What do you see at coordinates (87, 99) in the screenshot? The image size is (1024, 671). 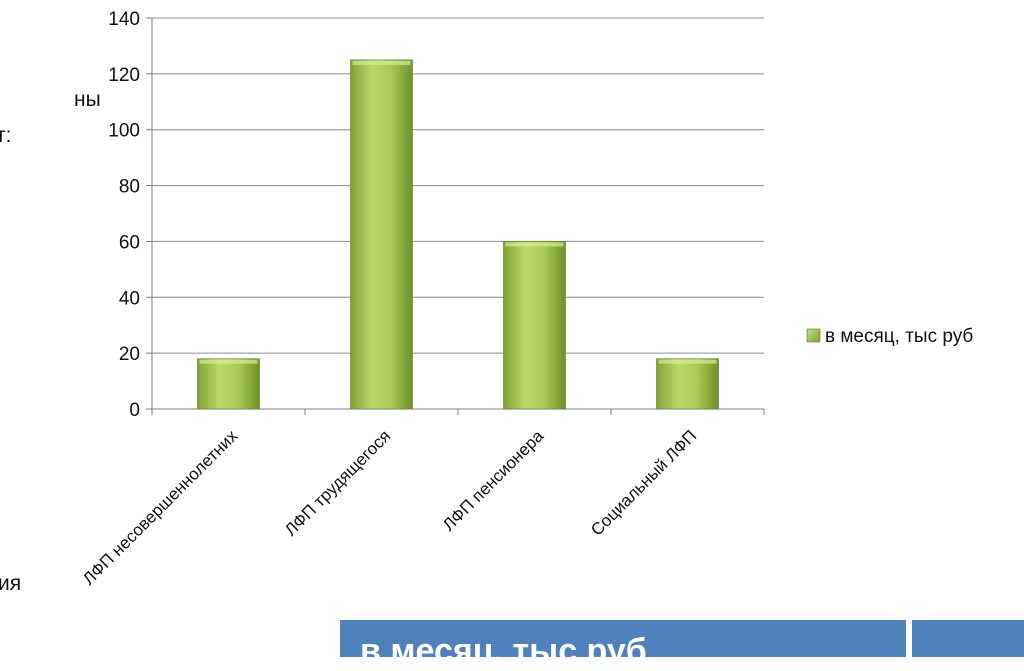 I see `cropped-text-fragment-1: ны` at bounding box center [87, 99].